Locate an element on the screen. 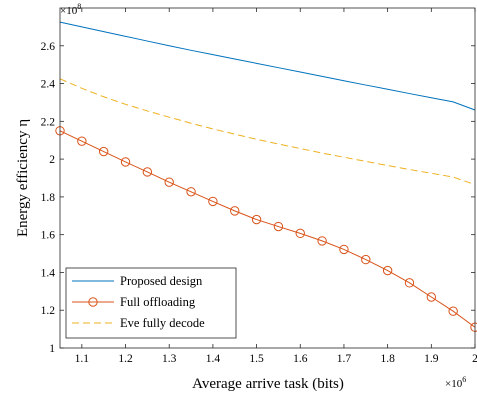 This screenshot has width=477, height=396. y-tick-label: 1.4 is located at coordinates (48, 273).